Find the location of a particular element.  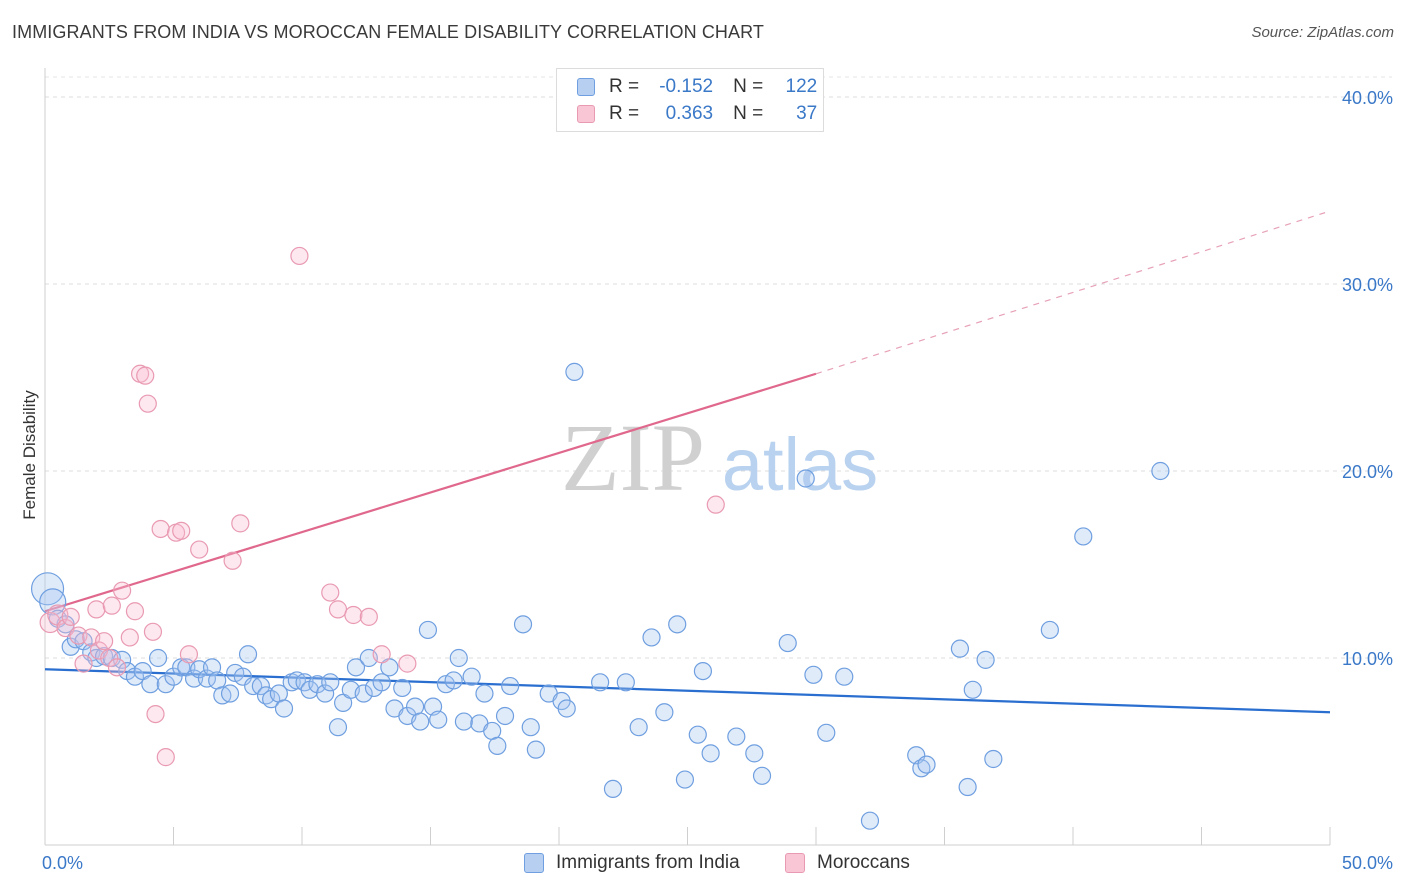

legend-item-moroccans: Moroccans is located at coordinates (847, 863).